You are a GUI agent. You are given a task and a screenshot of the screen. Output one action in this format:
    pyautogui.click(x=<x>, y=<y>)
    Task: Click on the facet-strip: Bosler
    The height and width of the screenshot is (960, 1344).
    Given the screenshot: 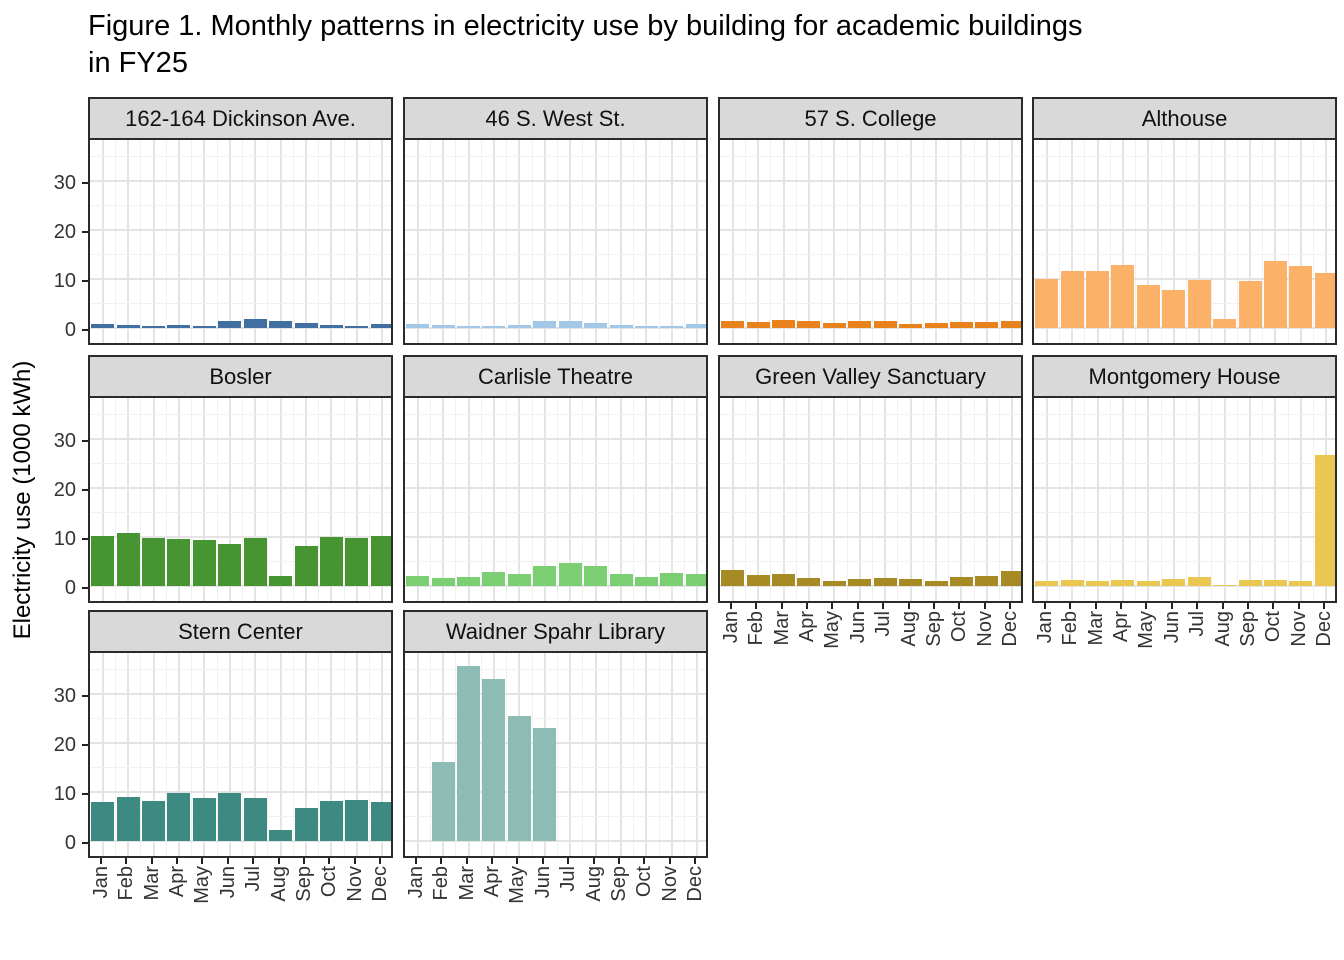 What is the action you would take?
    pyautogui.click(x=240, y=376)
    